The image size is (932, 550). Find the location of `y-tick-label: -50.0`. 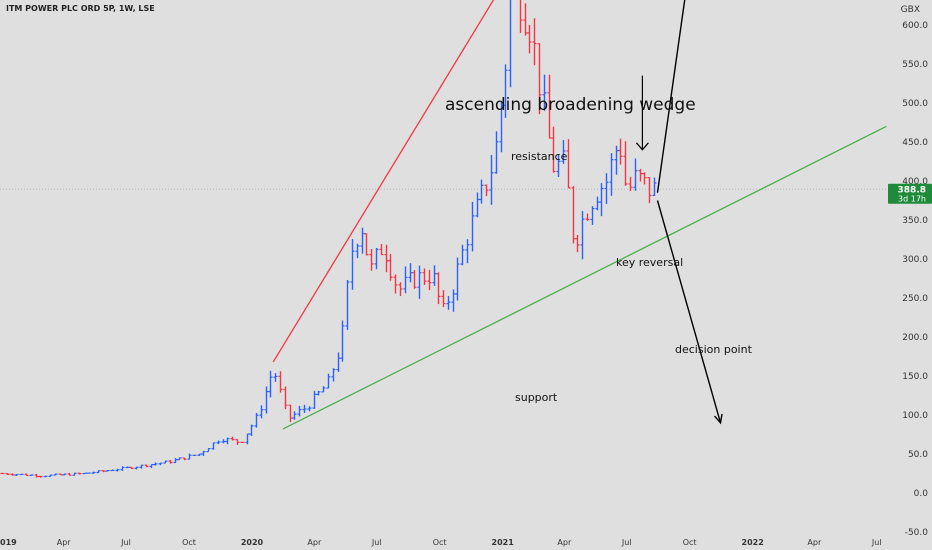

y-tick-label: -50.0 is located at coordinates (917, 533).